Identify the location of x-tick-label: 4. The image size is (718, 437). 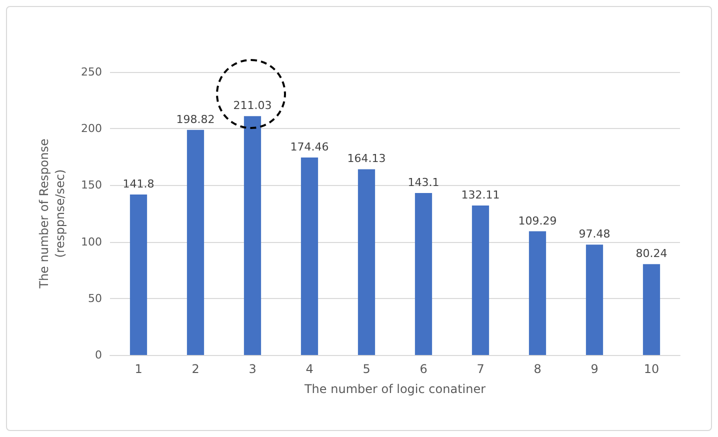
(310, 369).